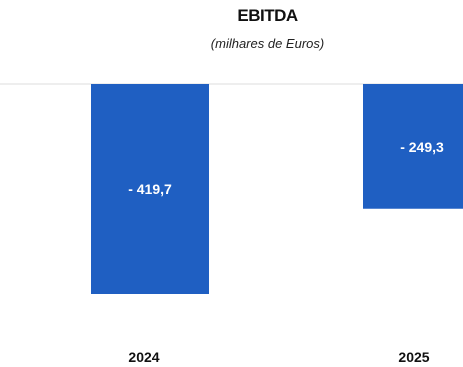 The height and width of the screenshot is (367, 463). I want to click on bar-2025, so click(413, 146).